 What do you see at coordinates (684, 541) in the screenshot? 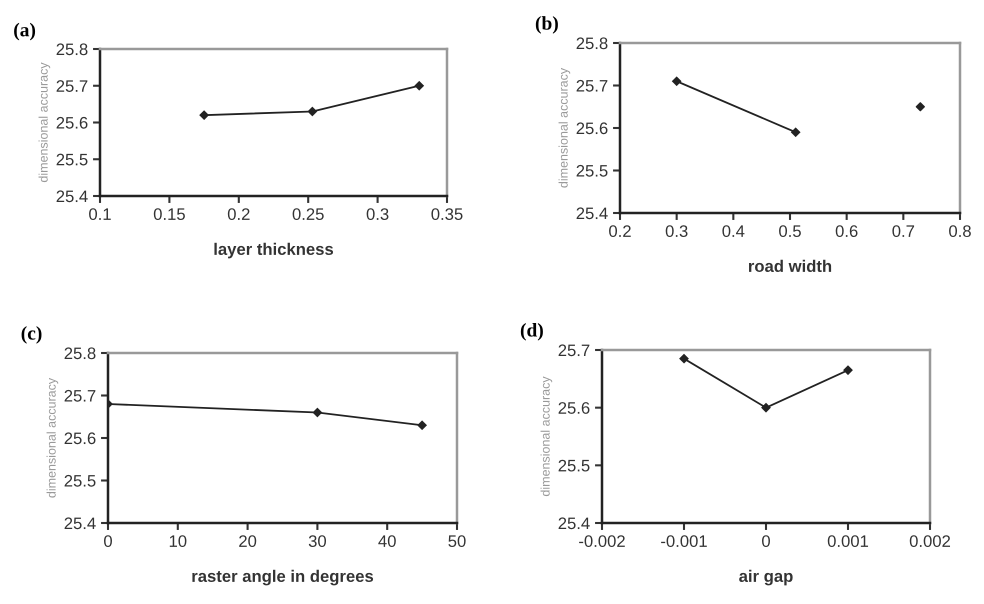
I see `x-tick-label: -0.001` at bounding box center [684, 541].